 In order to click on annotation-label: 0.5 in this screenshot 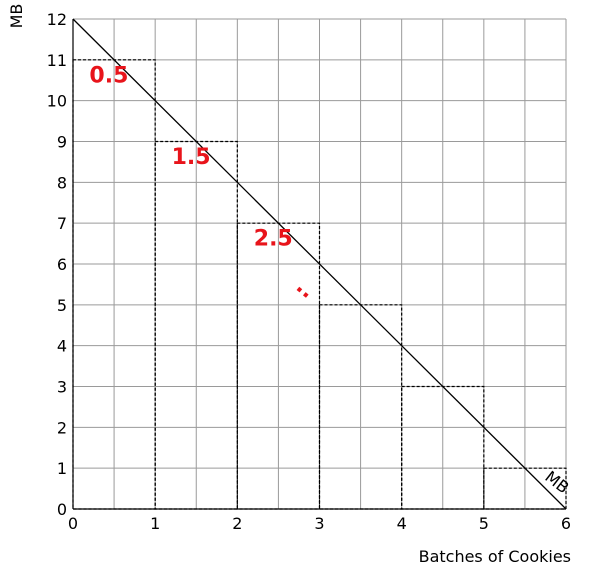, I will do `click(108, 75)`.